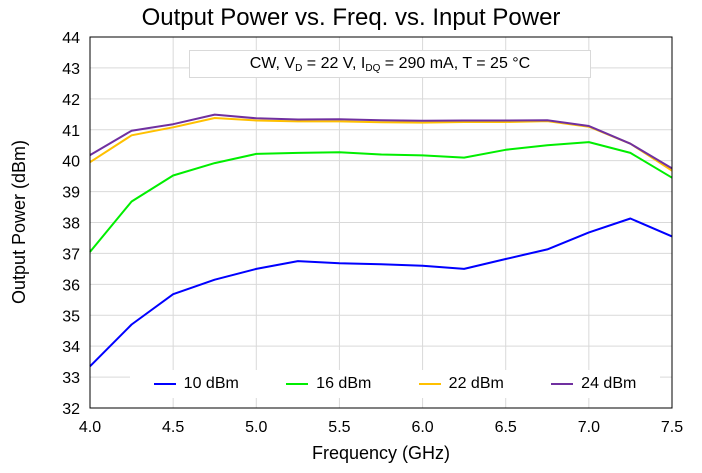 This screenshot has height=473, width=702. I want to click on x-tick-label: 7.5, so click(672, 427).